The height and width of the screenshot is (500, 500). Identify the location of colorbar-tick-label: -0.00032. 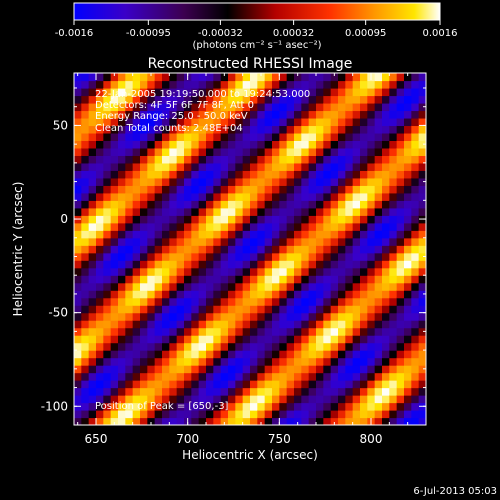
(220, 33).